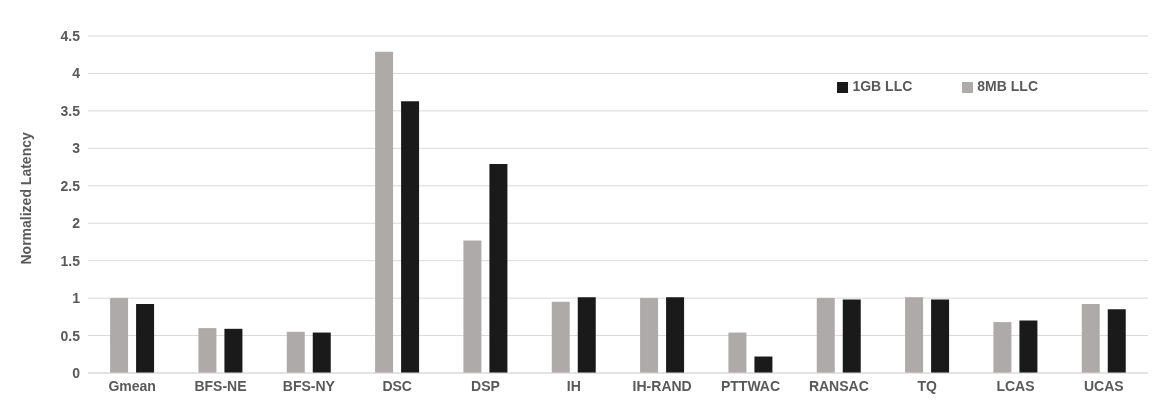 The width and height of the screenshot is (1162, 407). Describe the element at coordinates (25, 198) in the screenshot. I see `y-axis-title: Normalized Latency` at that location.